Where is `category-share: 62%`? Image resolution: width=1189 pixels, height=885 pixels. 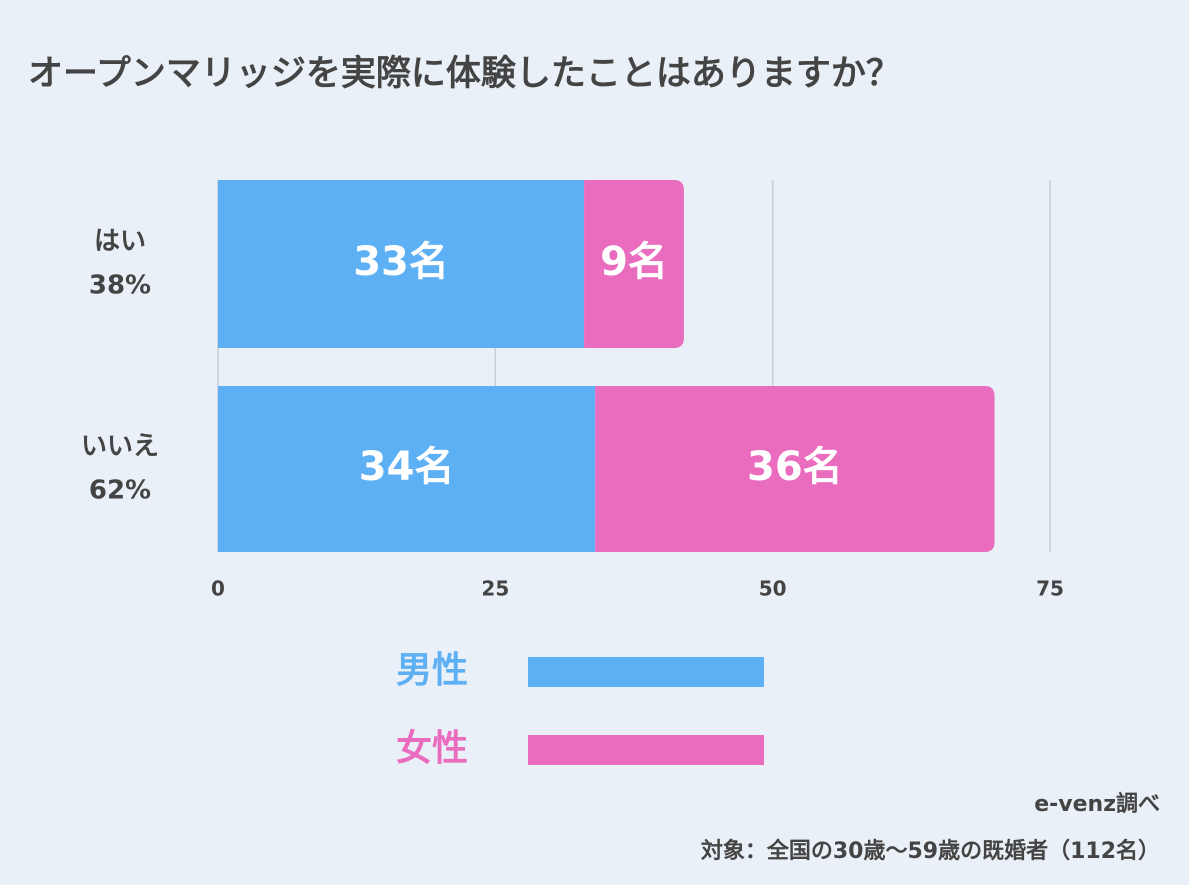 category-share: 62% is located at coordinates (120, 491).